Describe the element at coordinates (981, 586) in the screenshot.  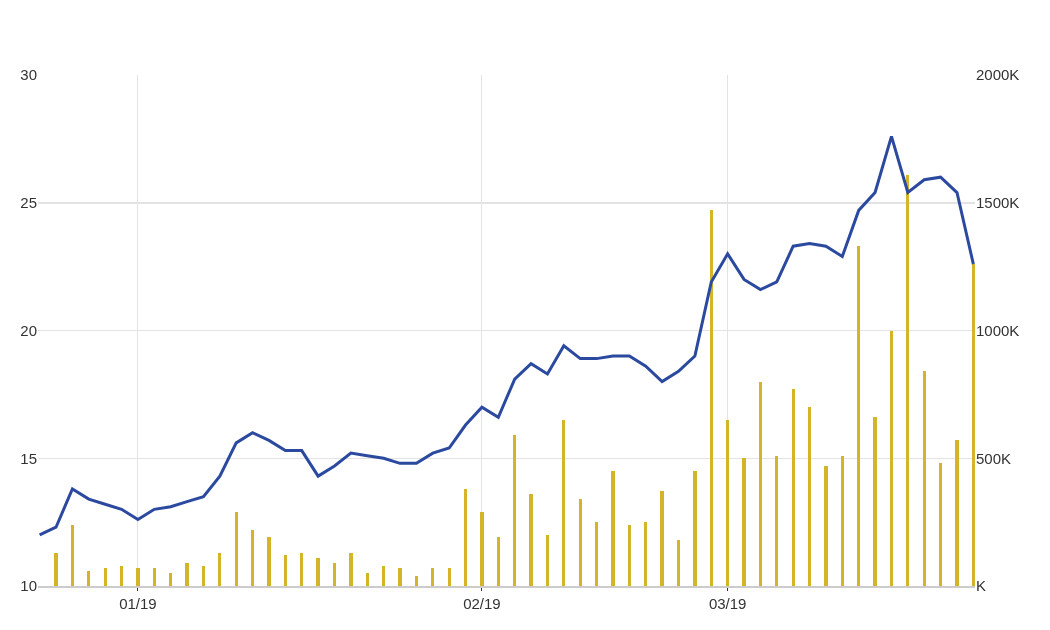
I see `y2-tick-label: K` at that location.